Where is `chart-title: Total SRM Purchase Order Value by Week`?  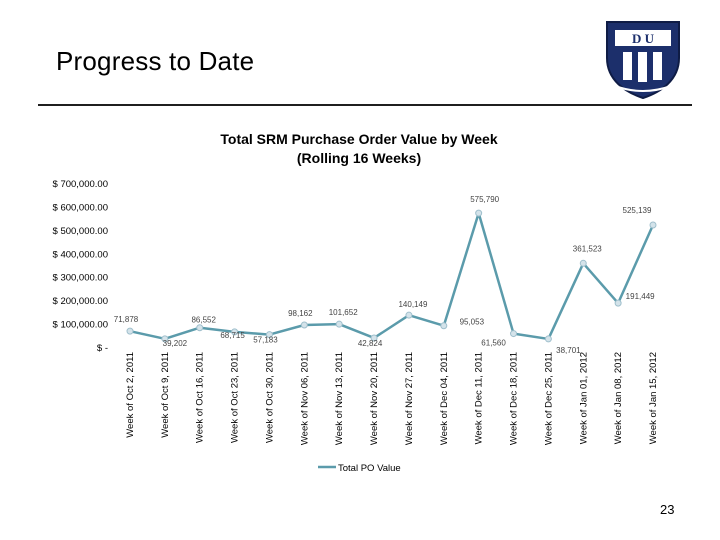
chart-title: Total SRM Purchase Order Value by Week is located at coordinates (358, 139).